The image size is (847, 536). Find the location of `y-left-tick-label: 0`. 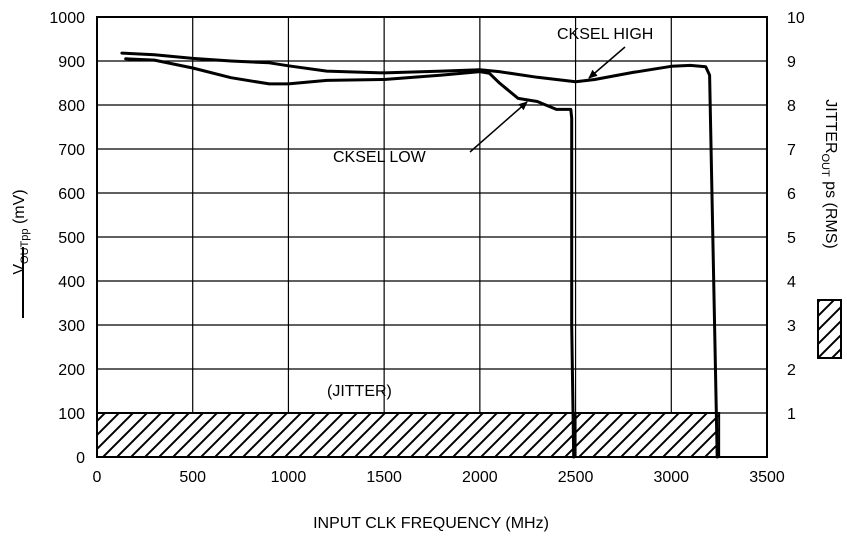

y-left-tick-label: 0 is located at coordinates (80, 458).